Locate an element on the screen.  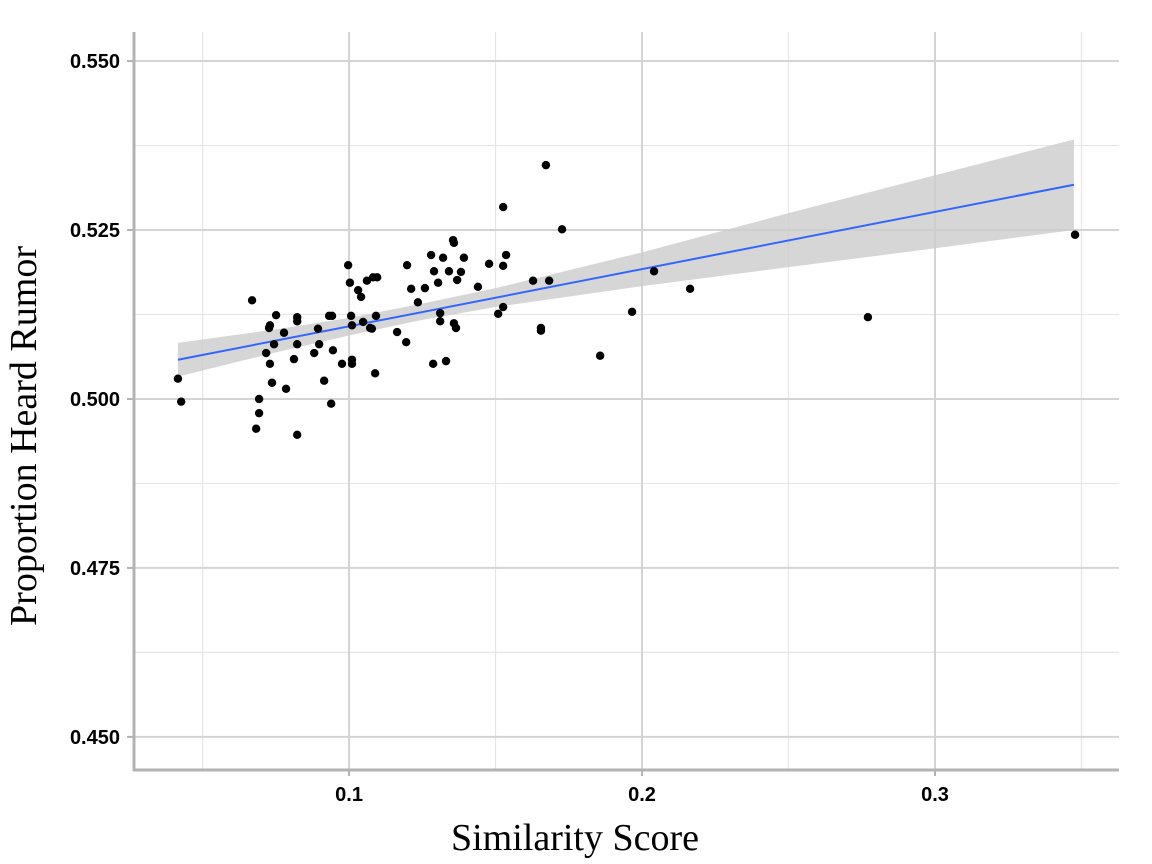
y-tick-label: 0.450 is located at coordinates (95, 738).